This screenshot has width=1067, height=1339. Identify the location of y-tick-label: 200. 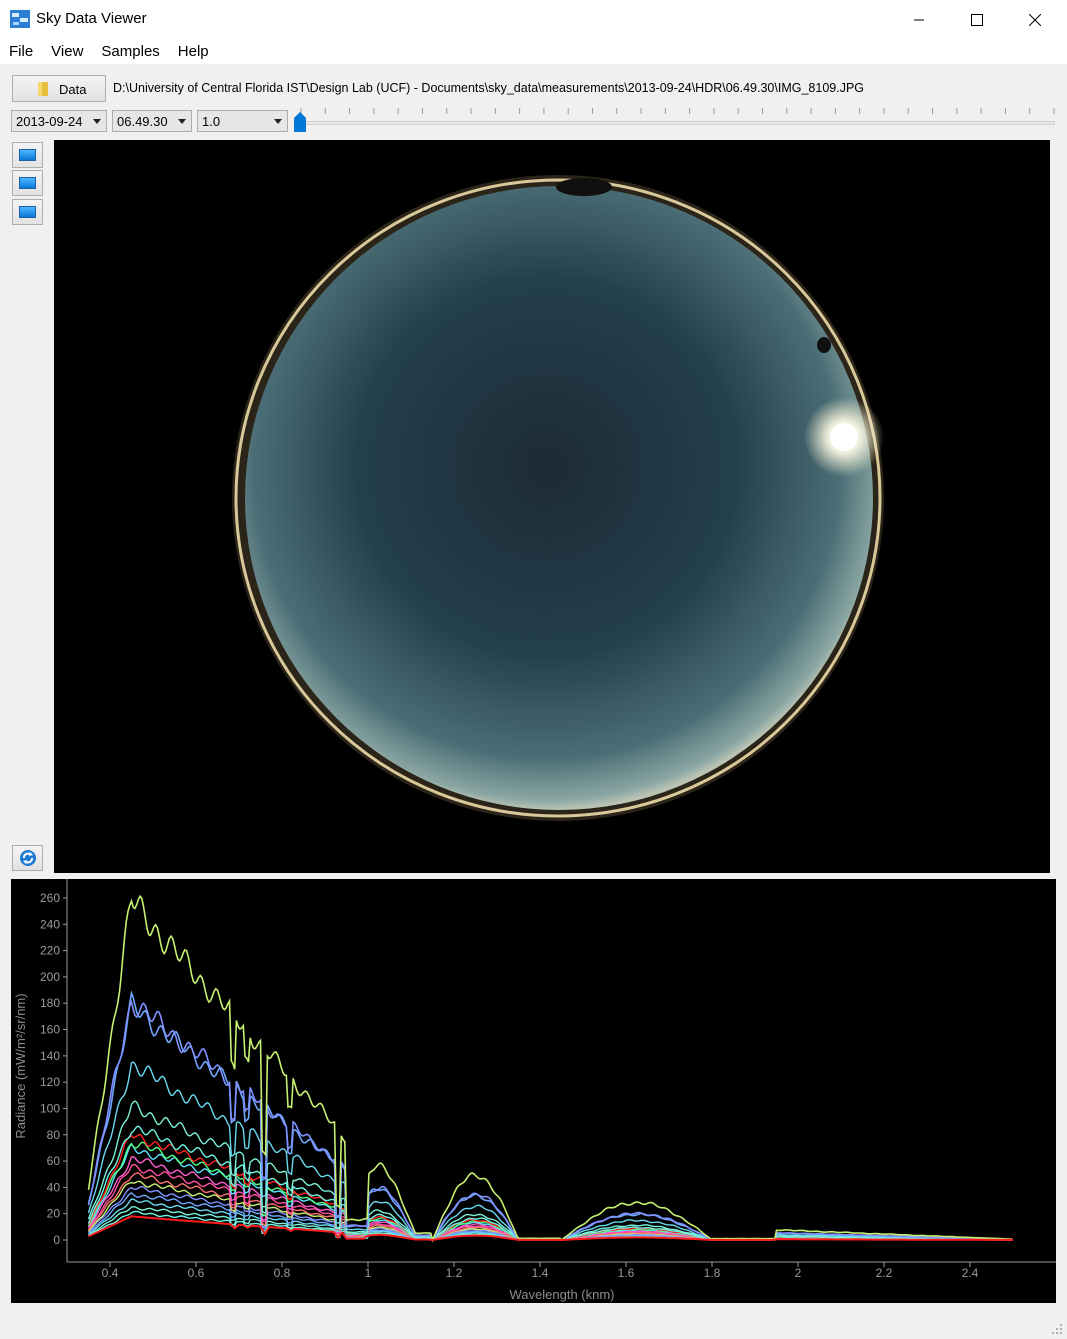
(50, 977).